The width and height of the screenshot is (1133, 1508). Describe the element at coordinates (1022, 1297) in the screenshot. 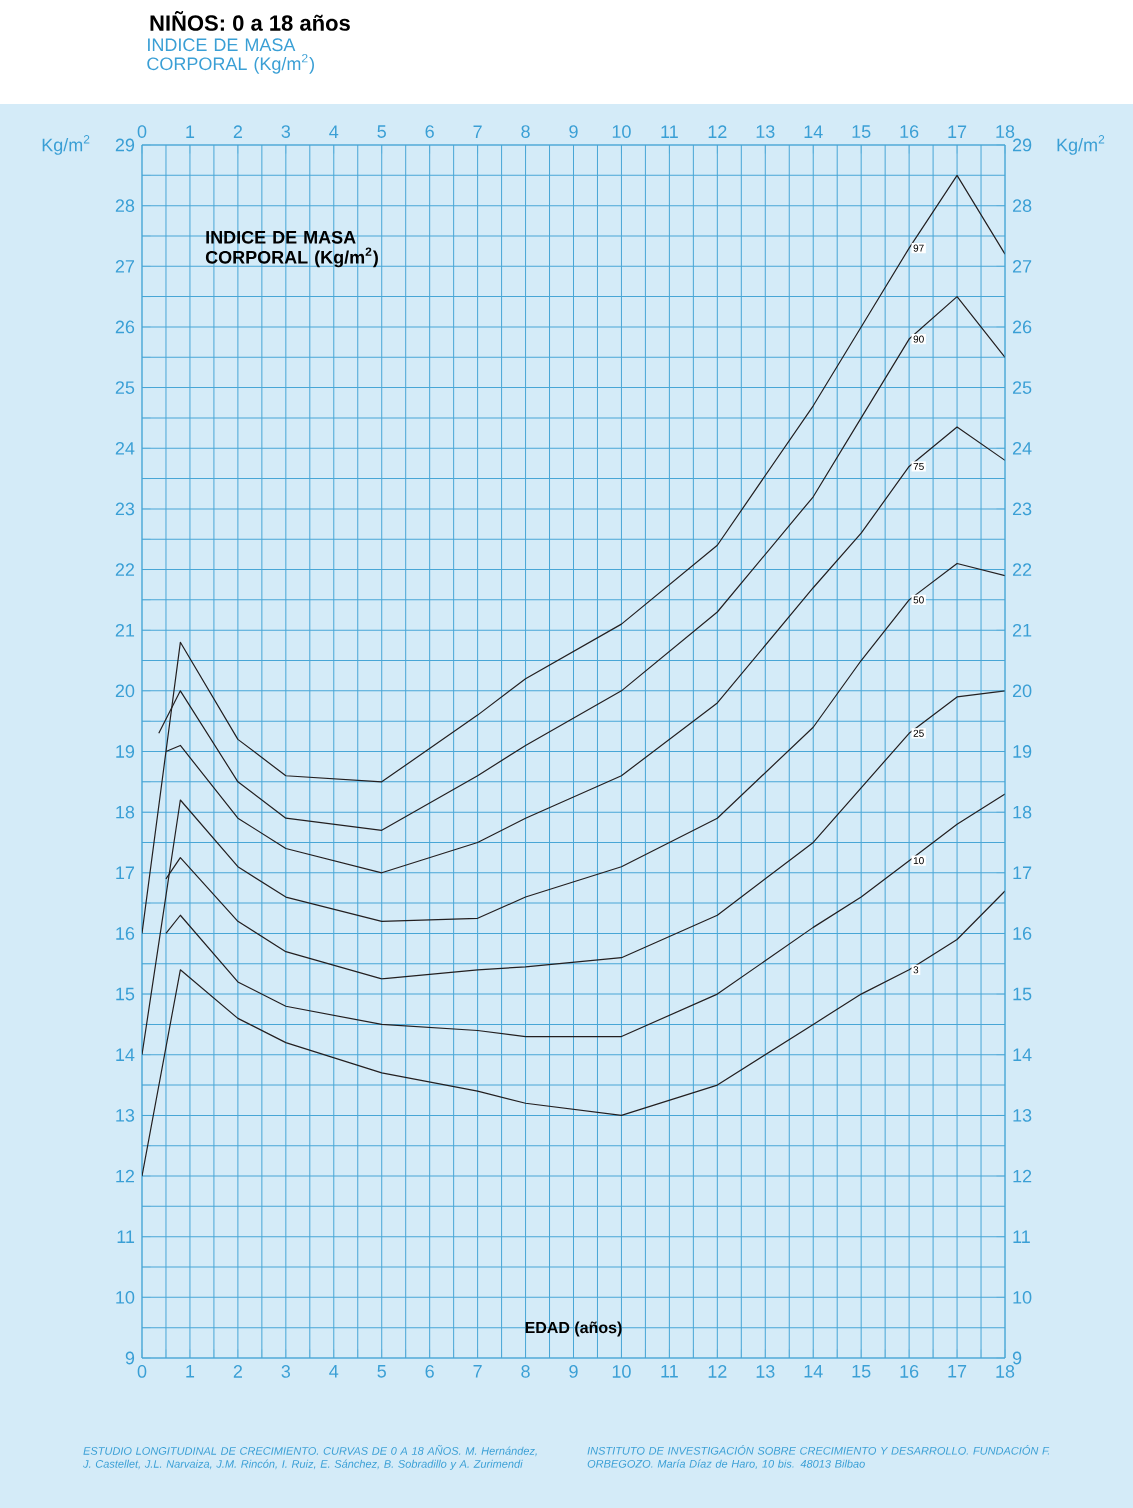

I see `y2-tick-label: 10` at that location.